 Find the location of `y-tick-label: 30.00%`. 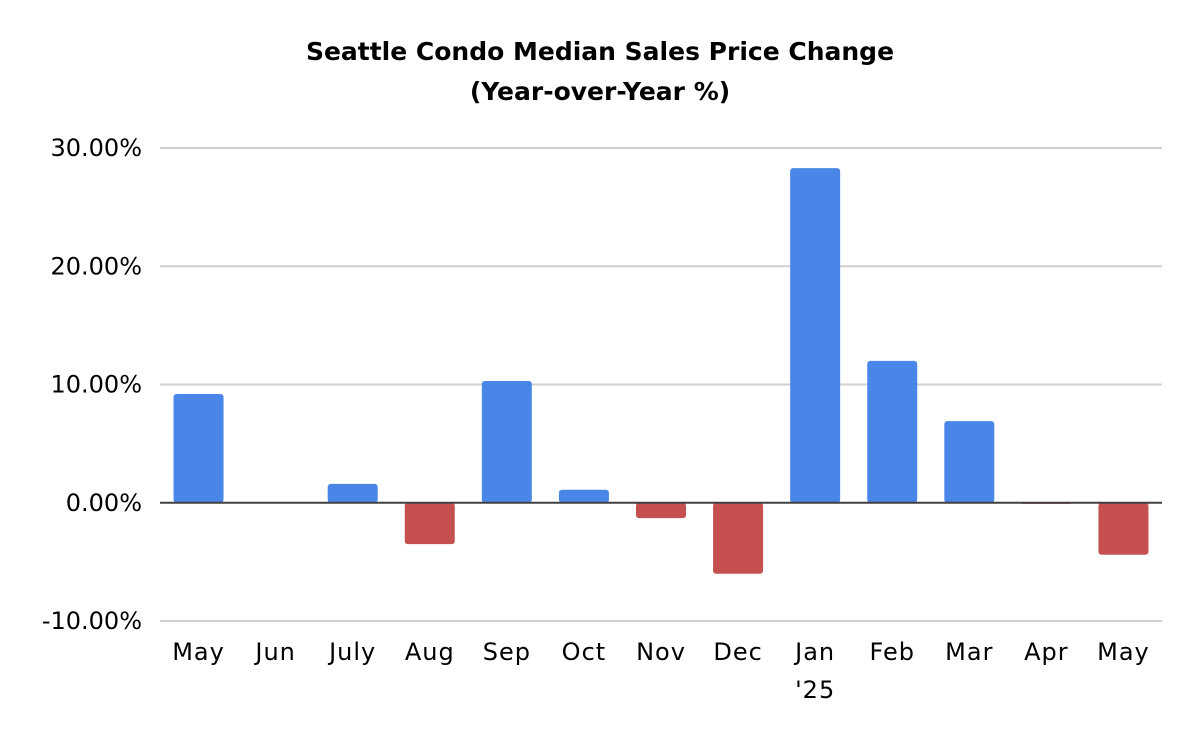

y-tick-label: 30.00% is located at coordinates (96, 148).